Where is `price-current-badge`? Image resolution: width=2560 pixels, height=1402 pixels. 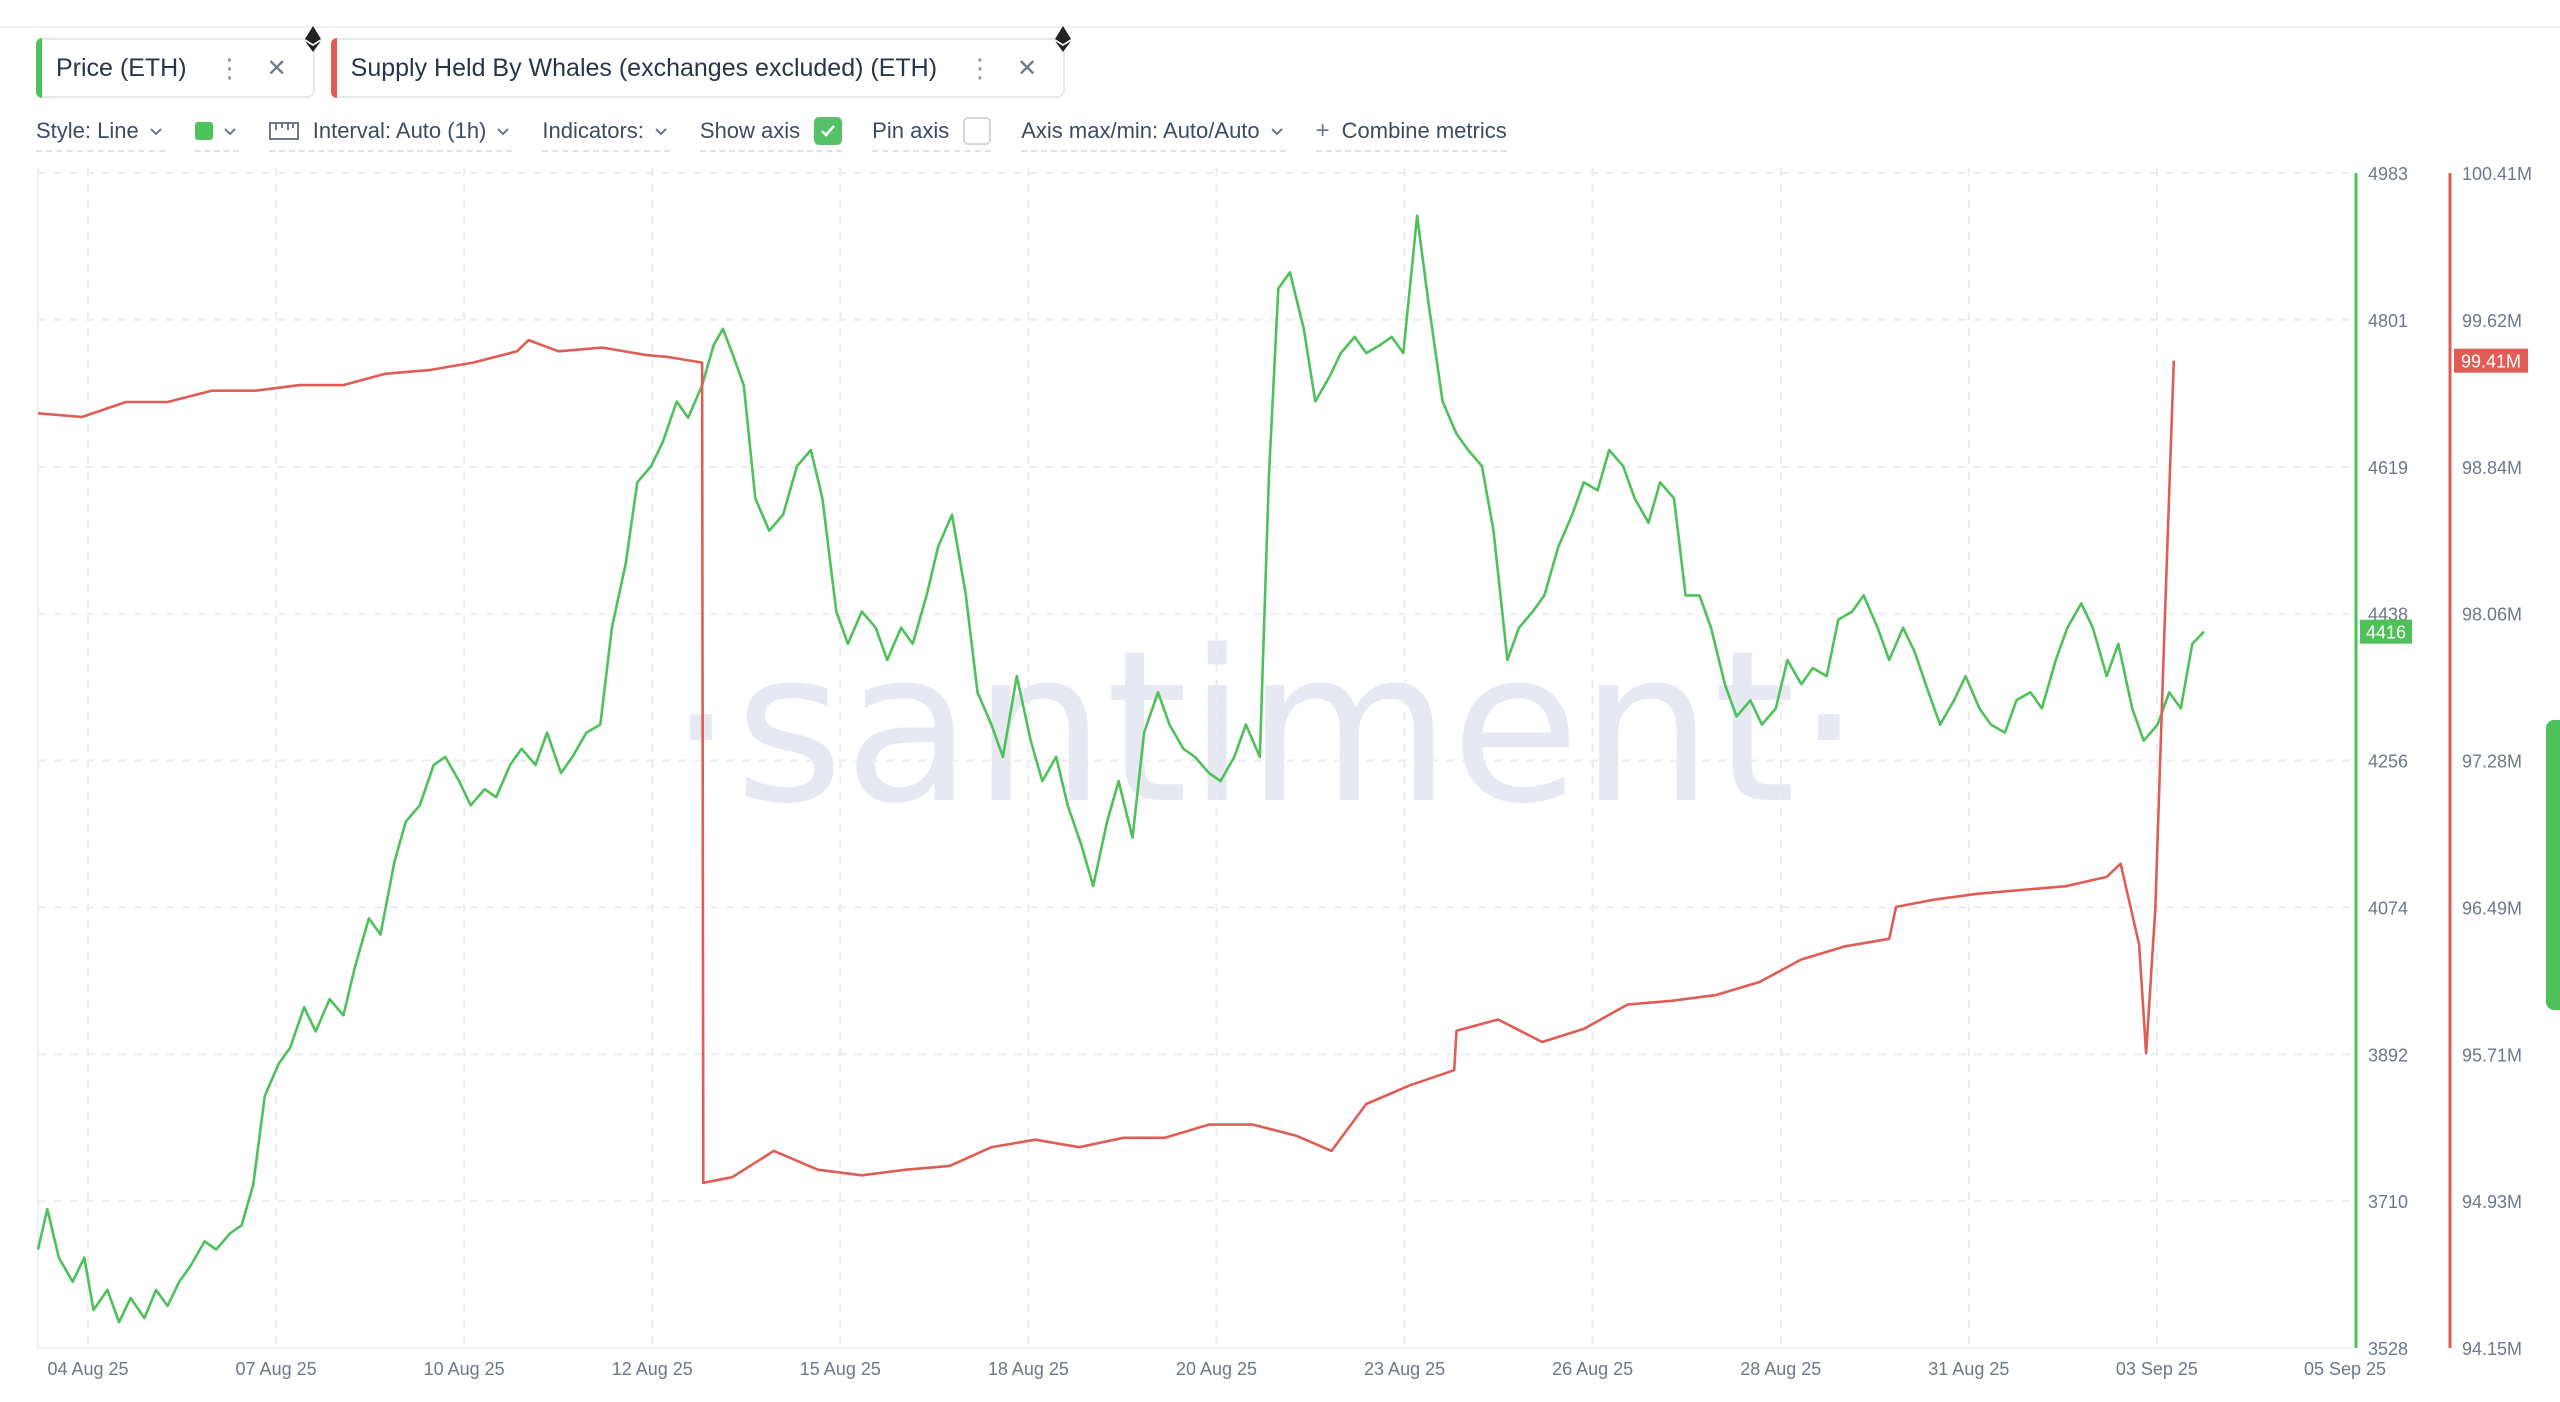 price-current-badge is located at coordinates (2386, 631).